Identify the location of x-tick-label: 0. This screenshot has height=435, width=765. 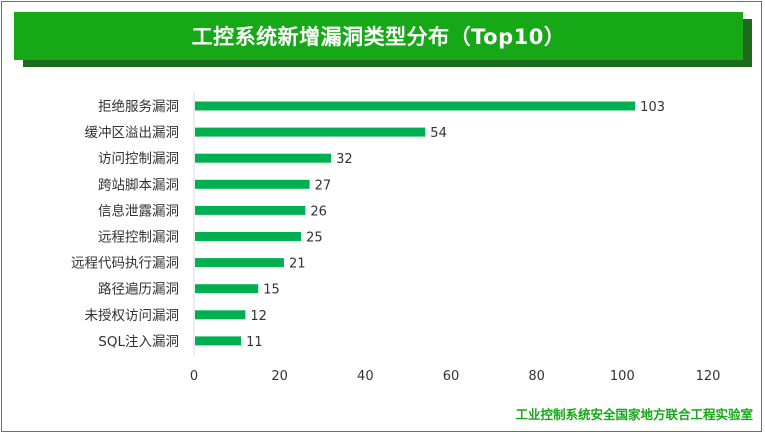
(194, 376).